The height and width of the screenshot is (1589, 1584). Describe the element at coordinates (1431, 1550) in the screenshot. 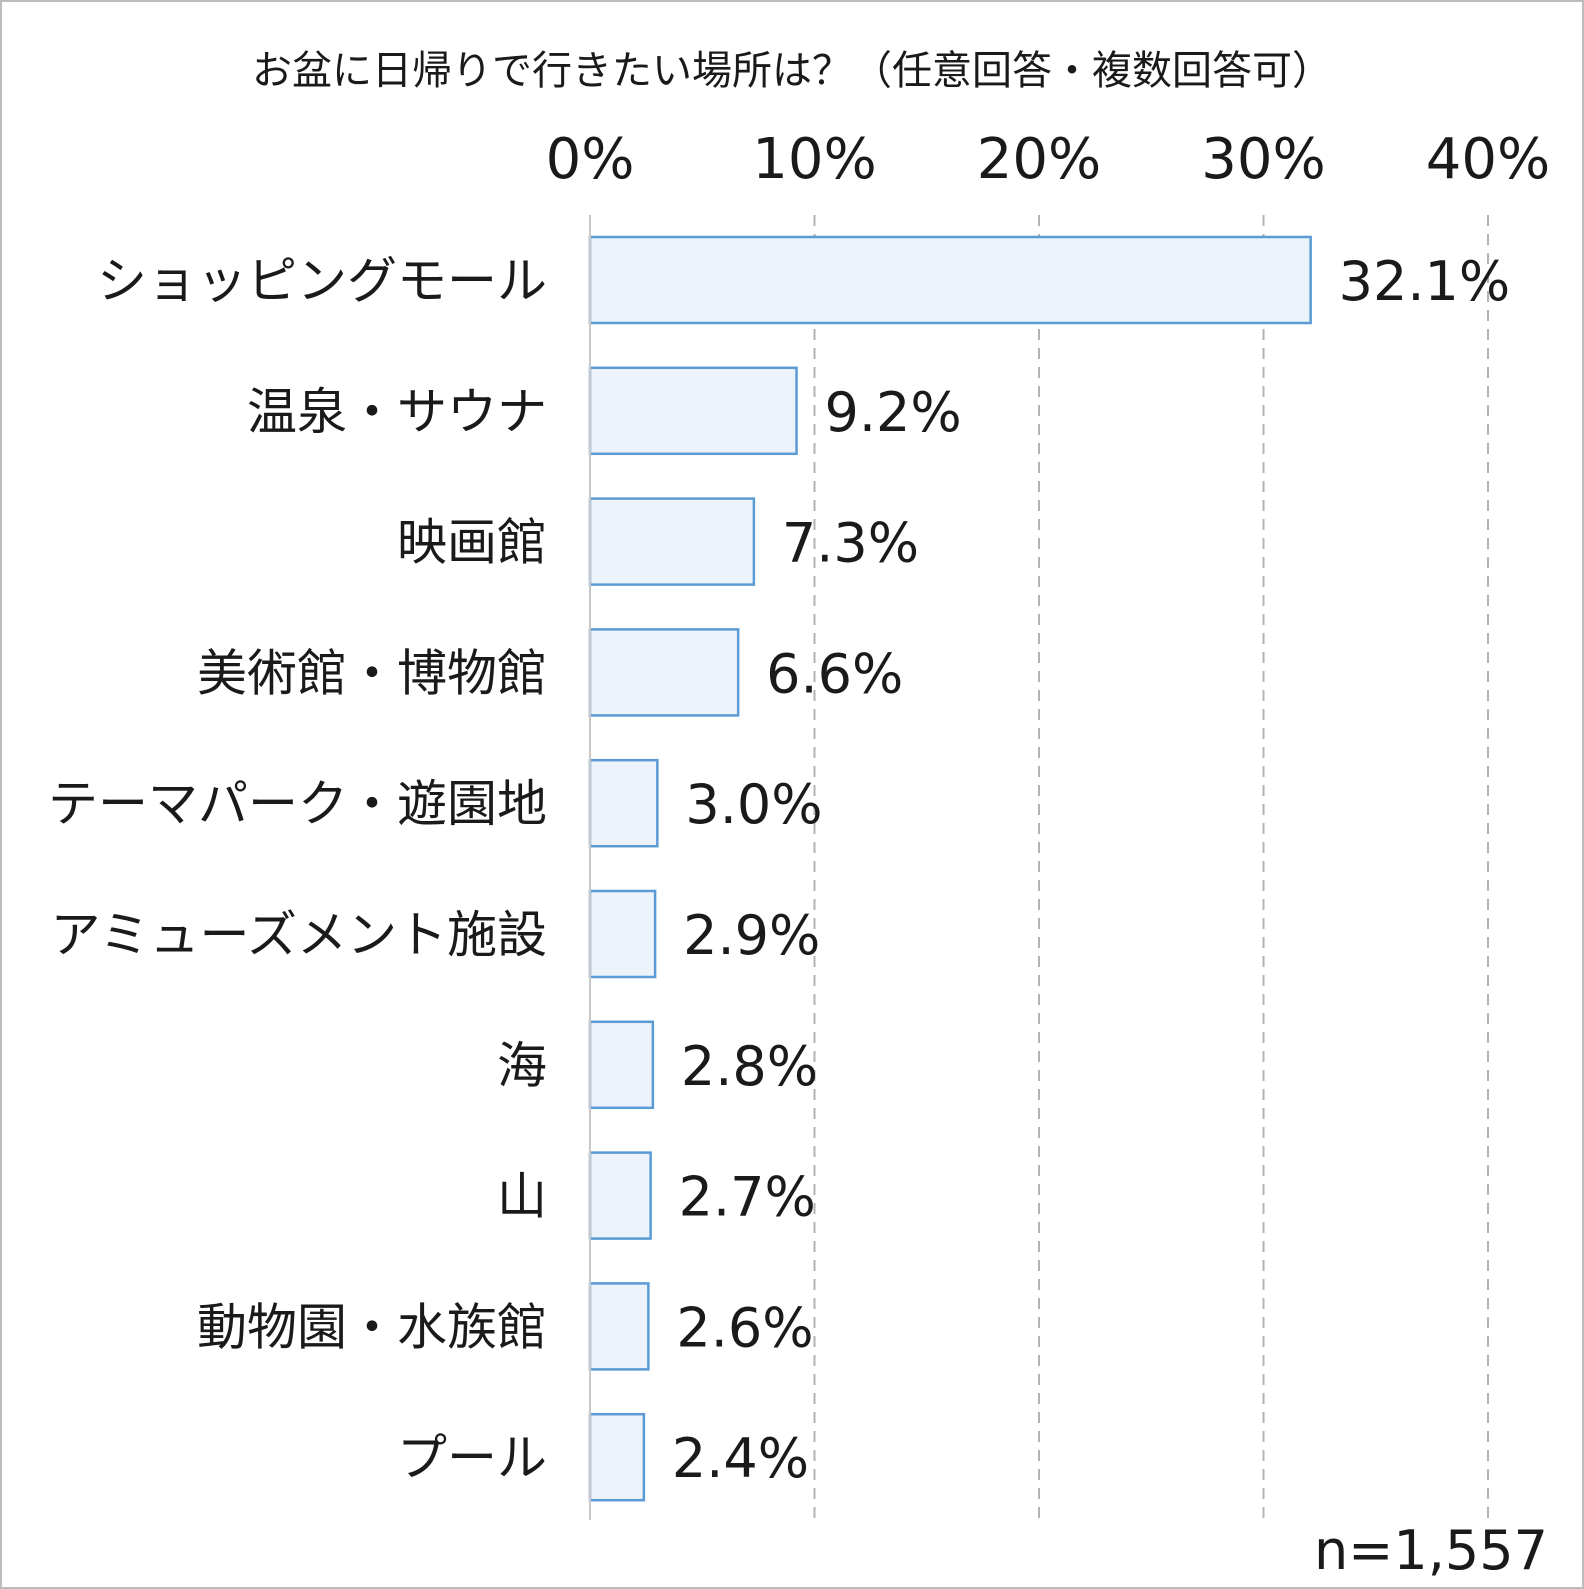

I see `sample-size-note: n=1,557` at that location.